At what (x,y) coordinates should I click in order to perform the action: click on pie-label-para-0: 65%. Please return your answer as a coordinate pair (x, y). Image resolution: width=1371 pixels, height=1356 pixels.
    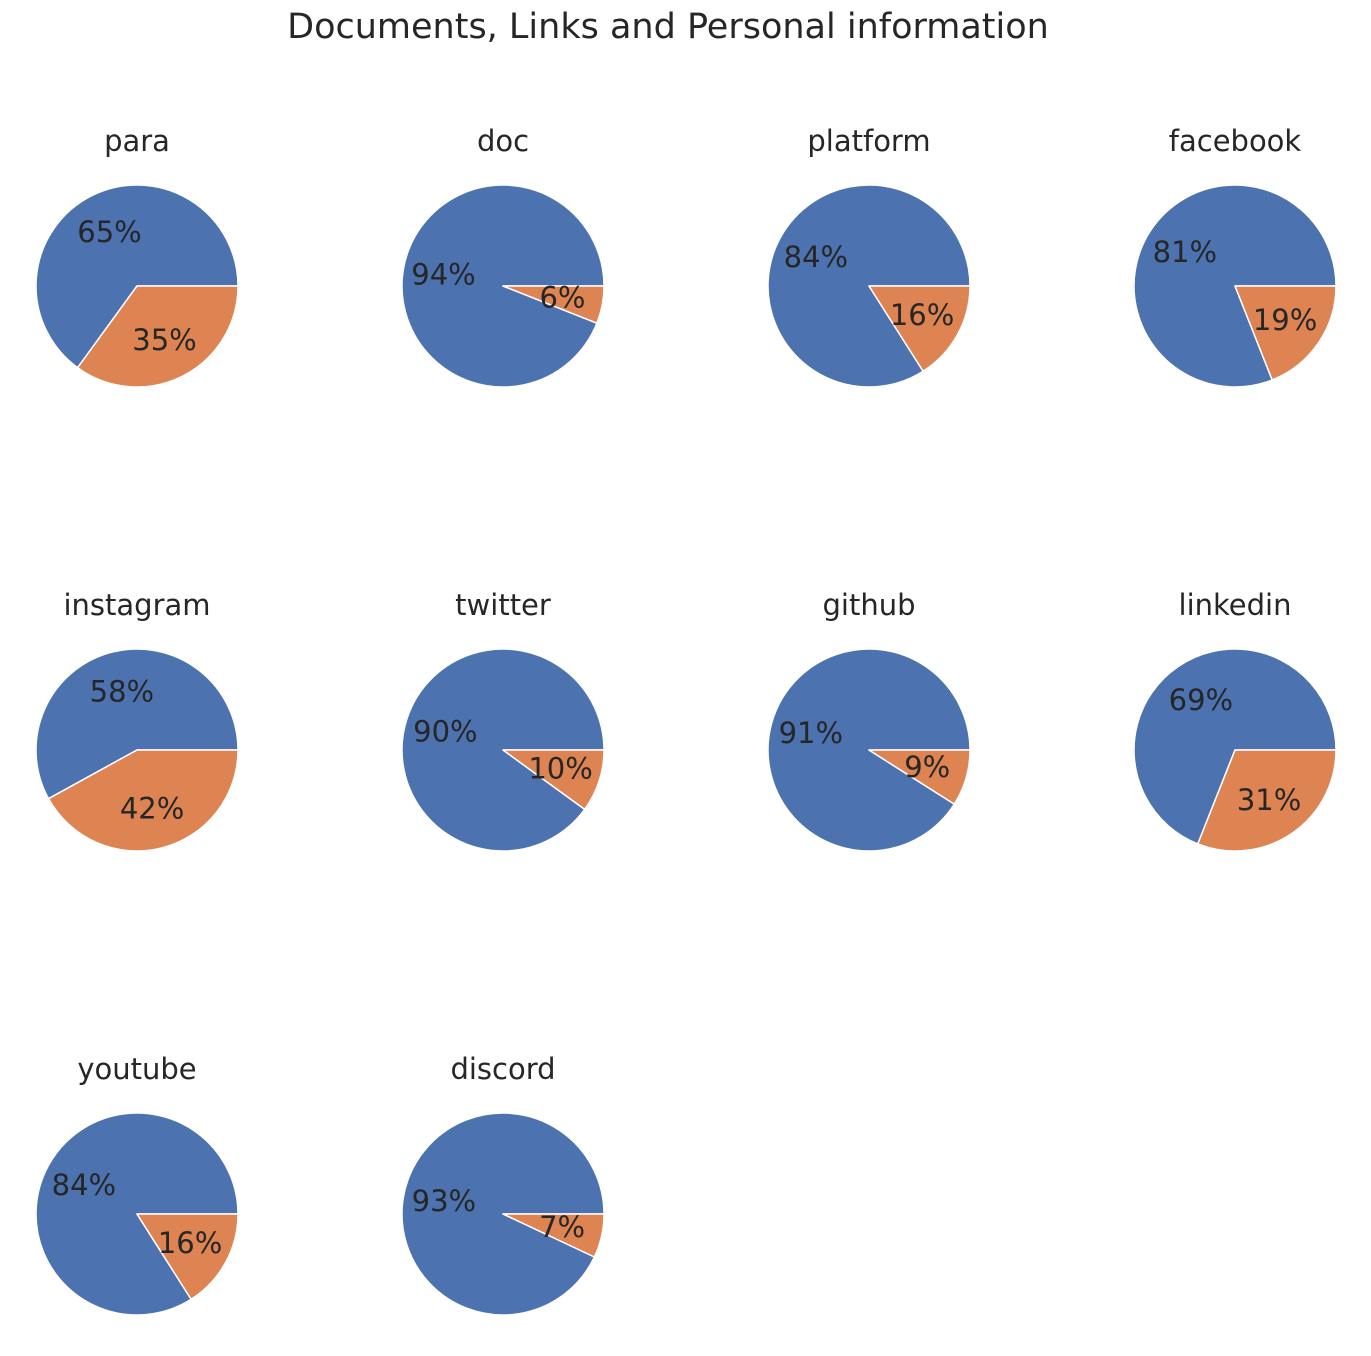
    Looking at the image, I should click on (109, 232).